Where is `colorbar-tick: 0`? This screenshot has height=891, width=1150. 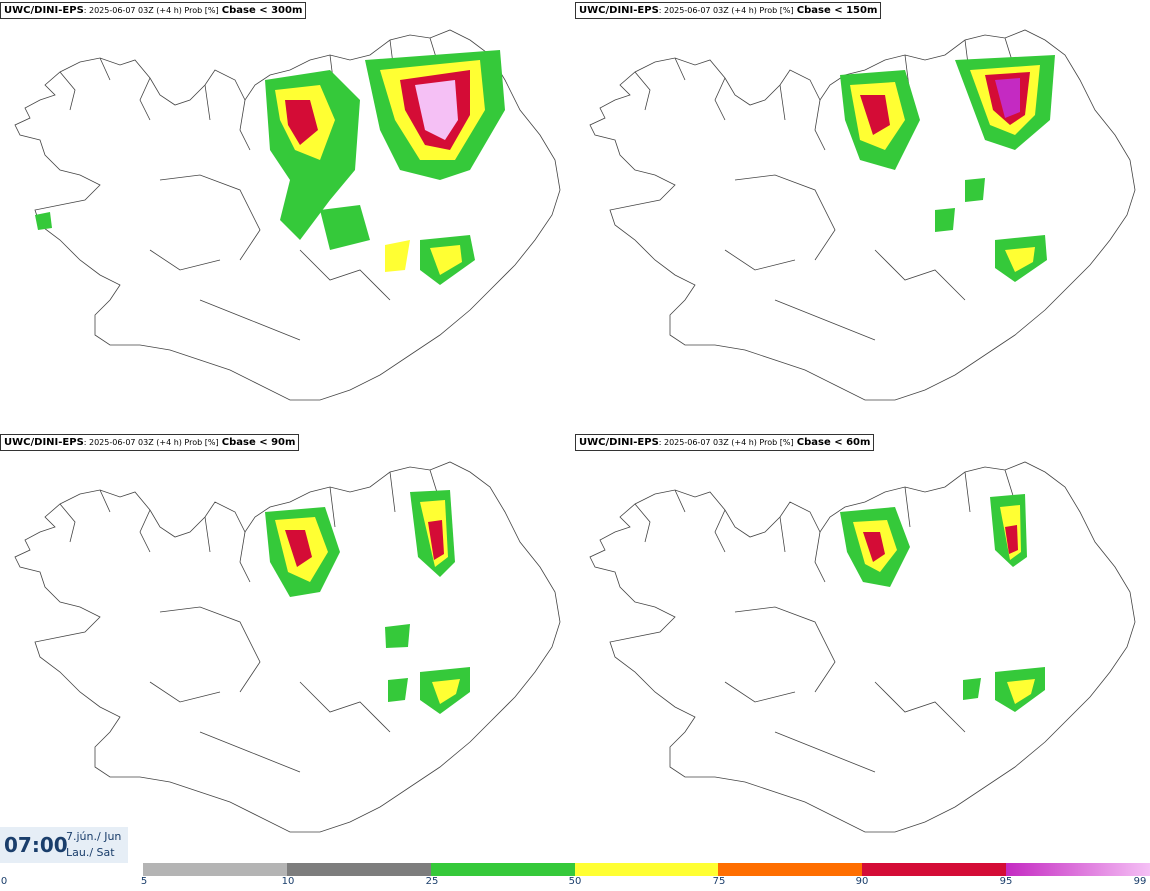 colorbar-tick: 0 is located at coordinates (4, 881).